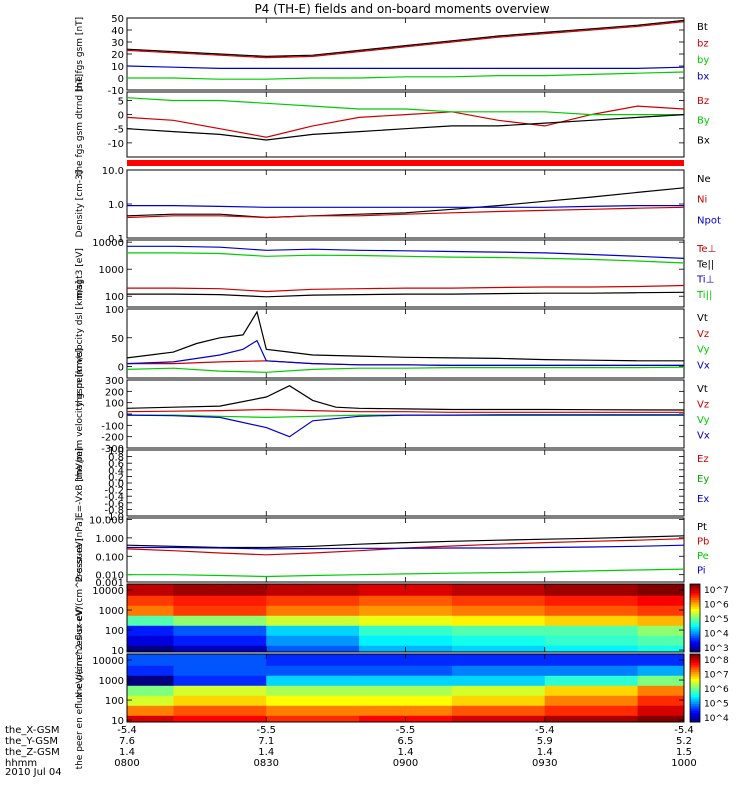 The width and height of the screenshot is (750, 804). Describe the element at coordinates (80, 414) in the screenshot. I see `y-axis-label: the peim velocity gsm [km/s]` at that location.